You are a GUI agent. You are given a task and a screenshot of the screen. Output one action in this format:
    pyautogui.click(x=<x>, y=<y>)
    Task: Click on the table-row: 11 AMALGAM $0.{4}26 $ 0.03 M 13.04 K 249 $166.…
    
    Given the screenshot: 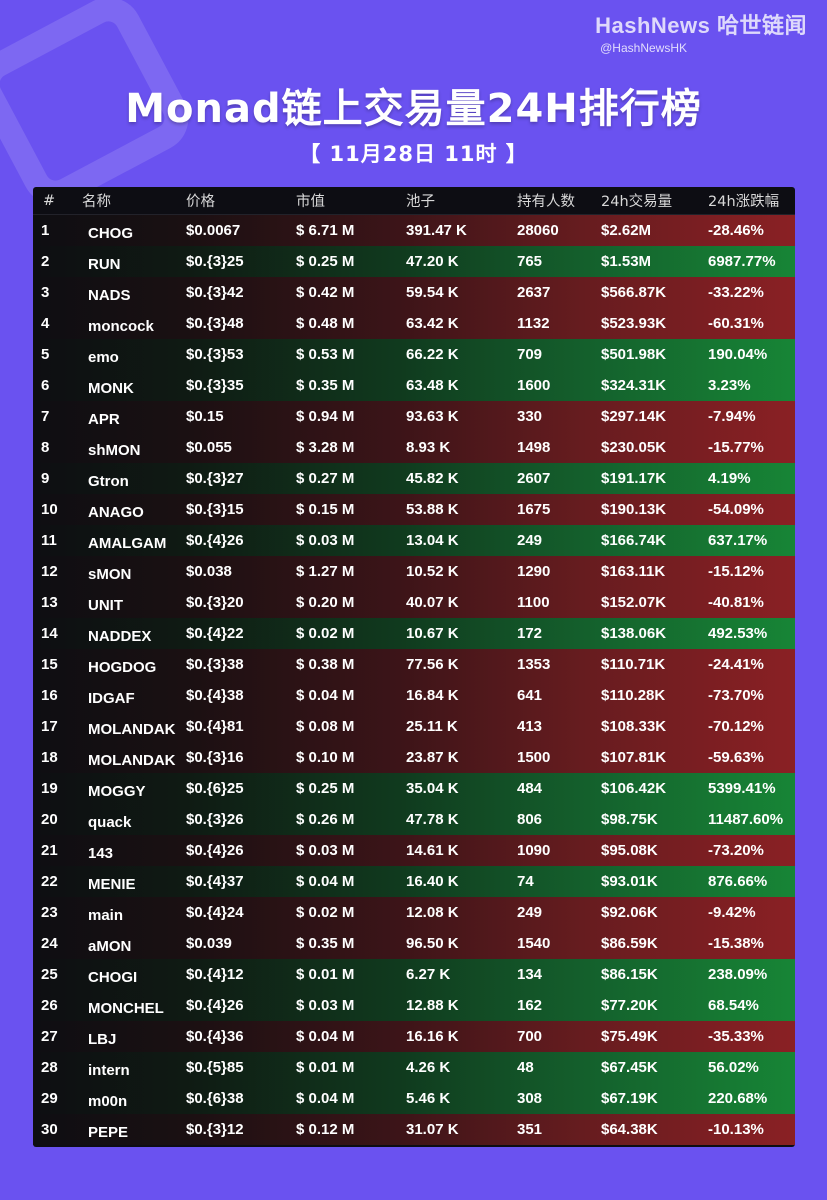 What is the action you would take?
    pyautogui.click(x=414, y=540)
    